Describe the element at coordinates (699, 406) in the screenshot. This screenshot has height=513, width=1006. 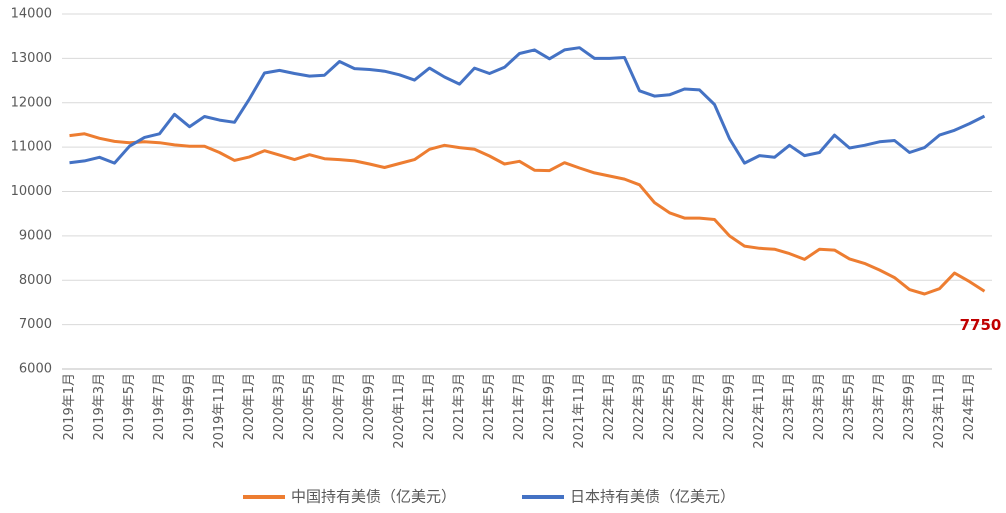
I see `x-tick-label: 2022年7月` at that location.